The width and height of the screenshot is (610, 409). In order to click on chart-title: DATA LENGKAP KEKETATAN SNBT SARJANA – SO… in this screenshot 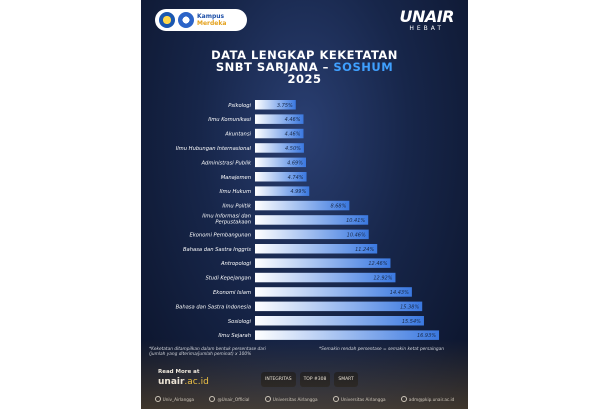, I will do `click(304, 67)`.